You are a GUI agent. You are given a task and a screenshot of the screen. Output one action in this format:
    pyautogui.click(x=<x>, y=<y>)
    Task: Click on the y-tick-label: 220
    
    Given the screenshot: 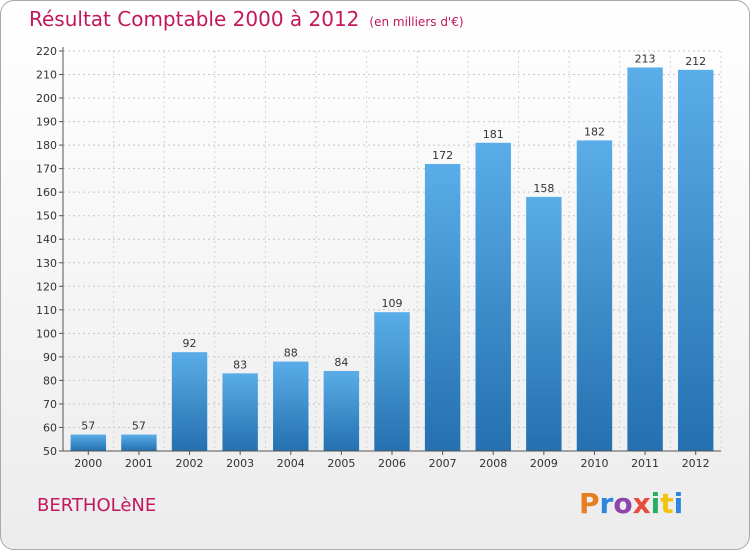 What is the action you would take?
    pyautogui.click(x=46, y=51)
    